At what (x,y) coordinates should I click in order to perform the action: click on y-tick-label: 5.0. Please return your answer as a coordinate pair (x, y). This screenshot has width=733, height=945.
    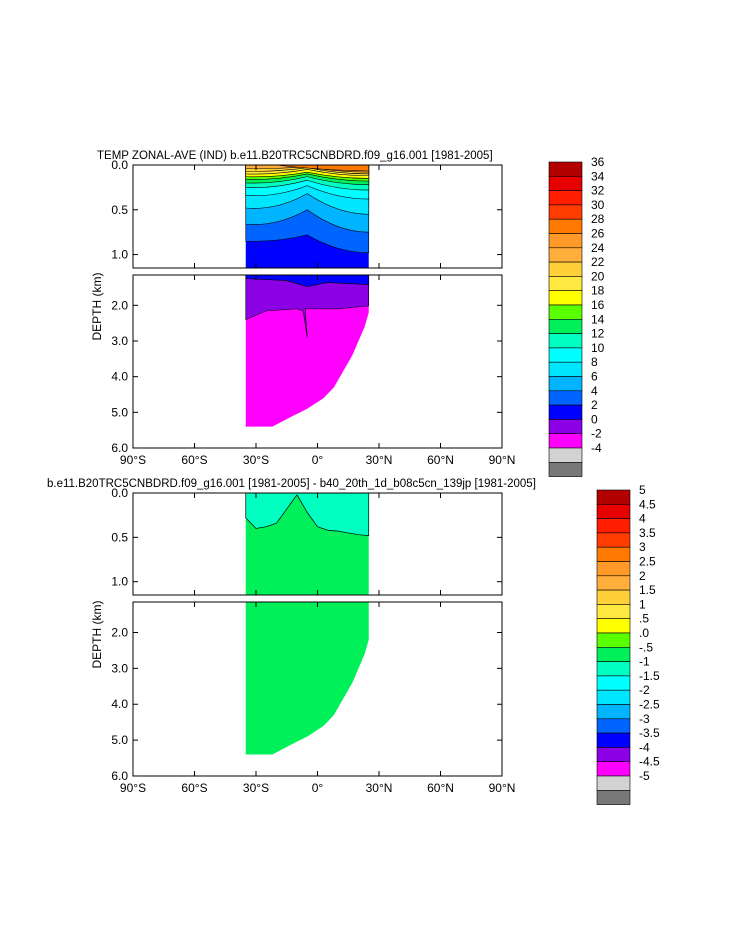
    Looking at the image, I should click on (119, 412).